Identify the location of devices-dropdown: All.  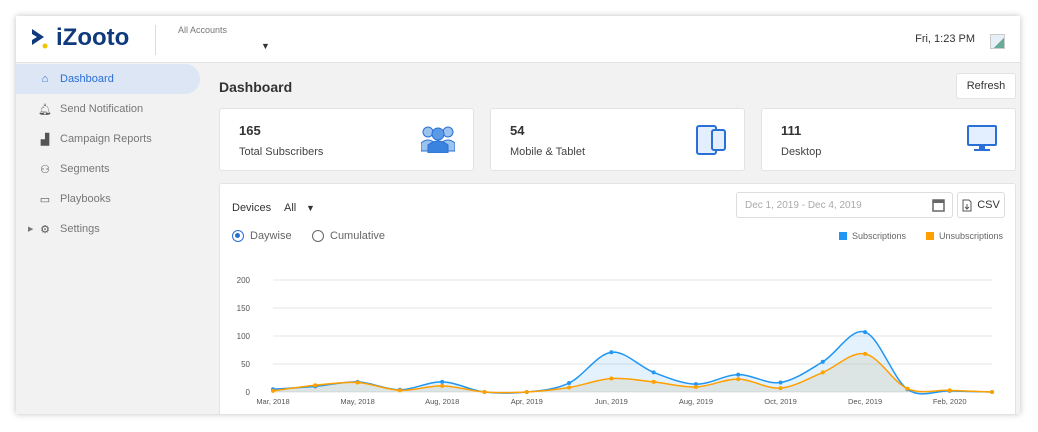
(290, 208).